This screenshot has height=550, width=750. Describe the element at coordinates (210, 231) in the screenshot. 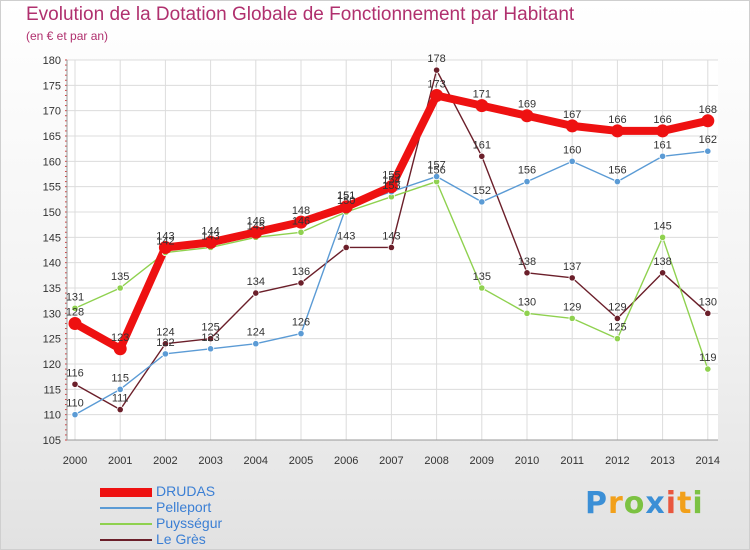

I see `data-label: 144` at that location.